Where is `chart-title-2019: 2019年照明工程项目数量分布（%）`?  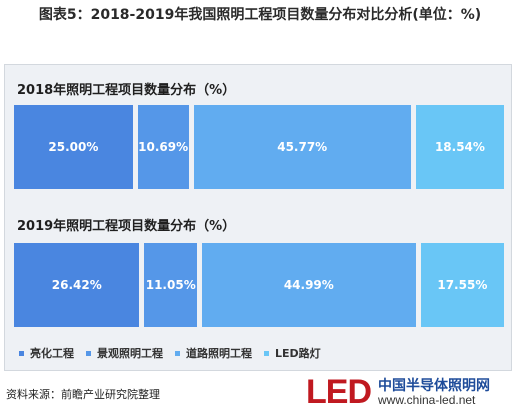
chart-title-2019: 2019年照明工程项目数量分布（%） is located at coordinates (126, 226).